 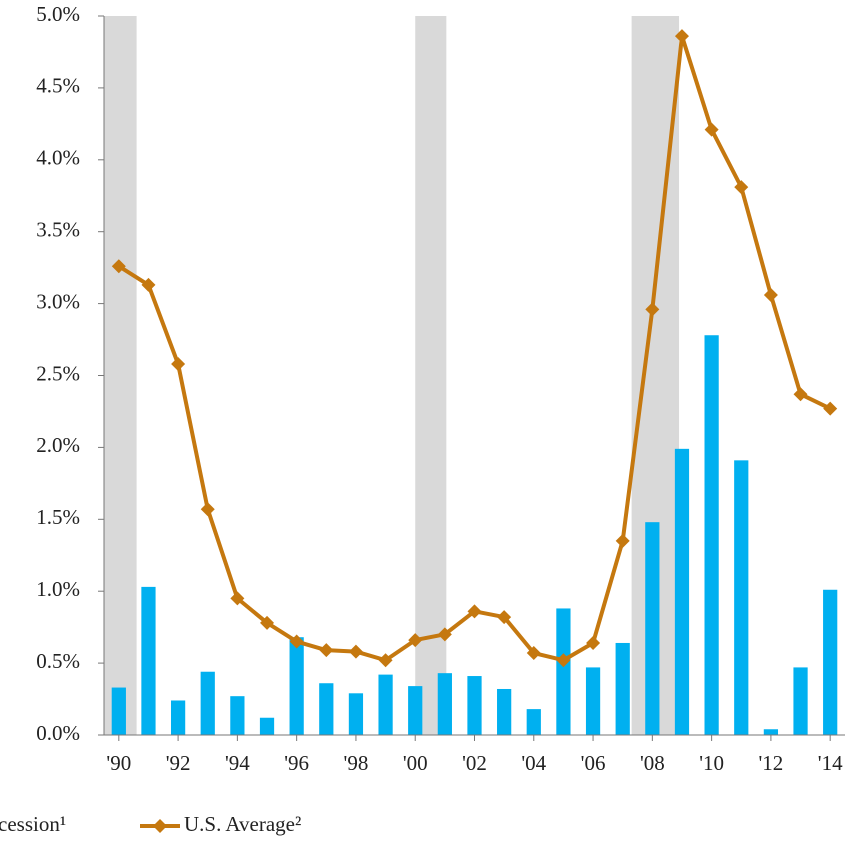 I want to click on x-tick-label: '02, so click(x=474, y=763).